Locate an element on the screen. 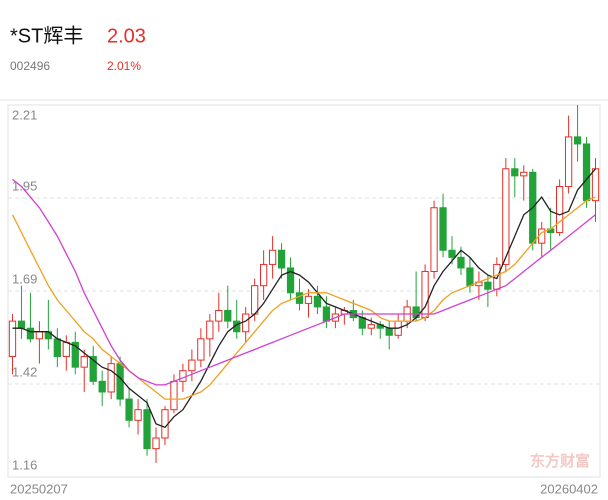 The width and height of the screenshot is (608, 500). x-tick-label: 20260402 is located at coordinates (569, 488).